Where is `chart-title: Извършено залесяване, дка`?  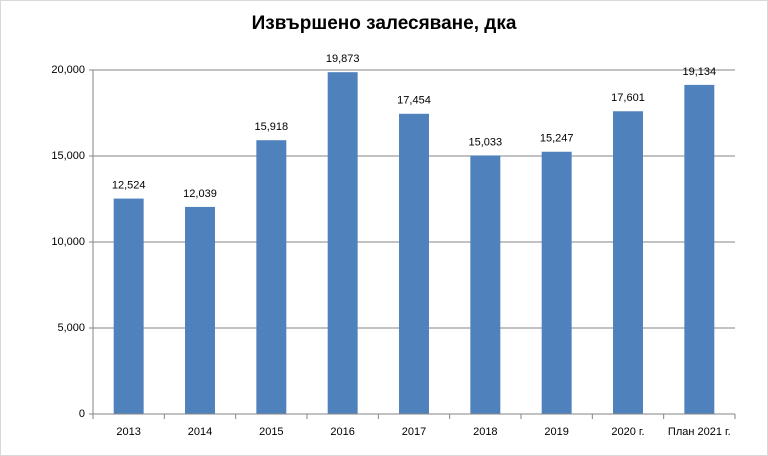
chart-title: Извършено залесяване, дка is located at coordinates (384, 23).